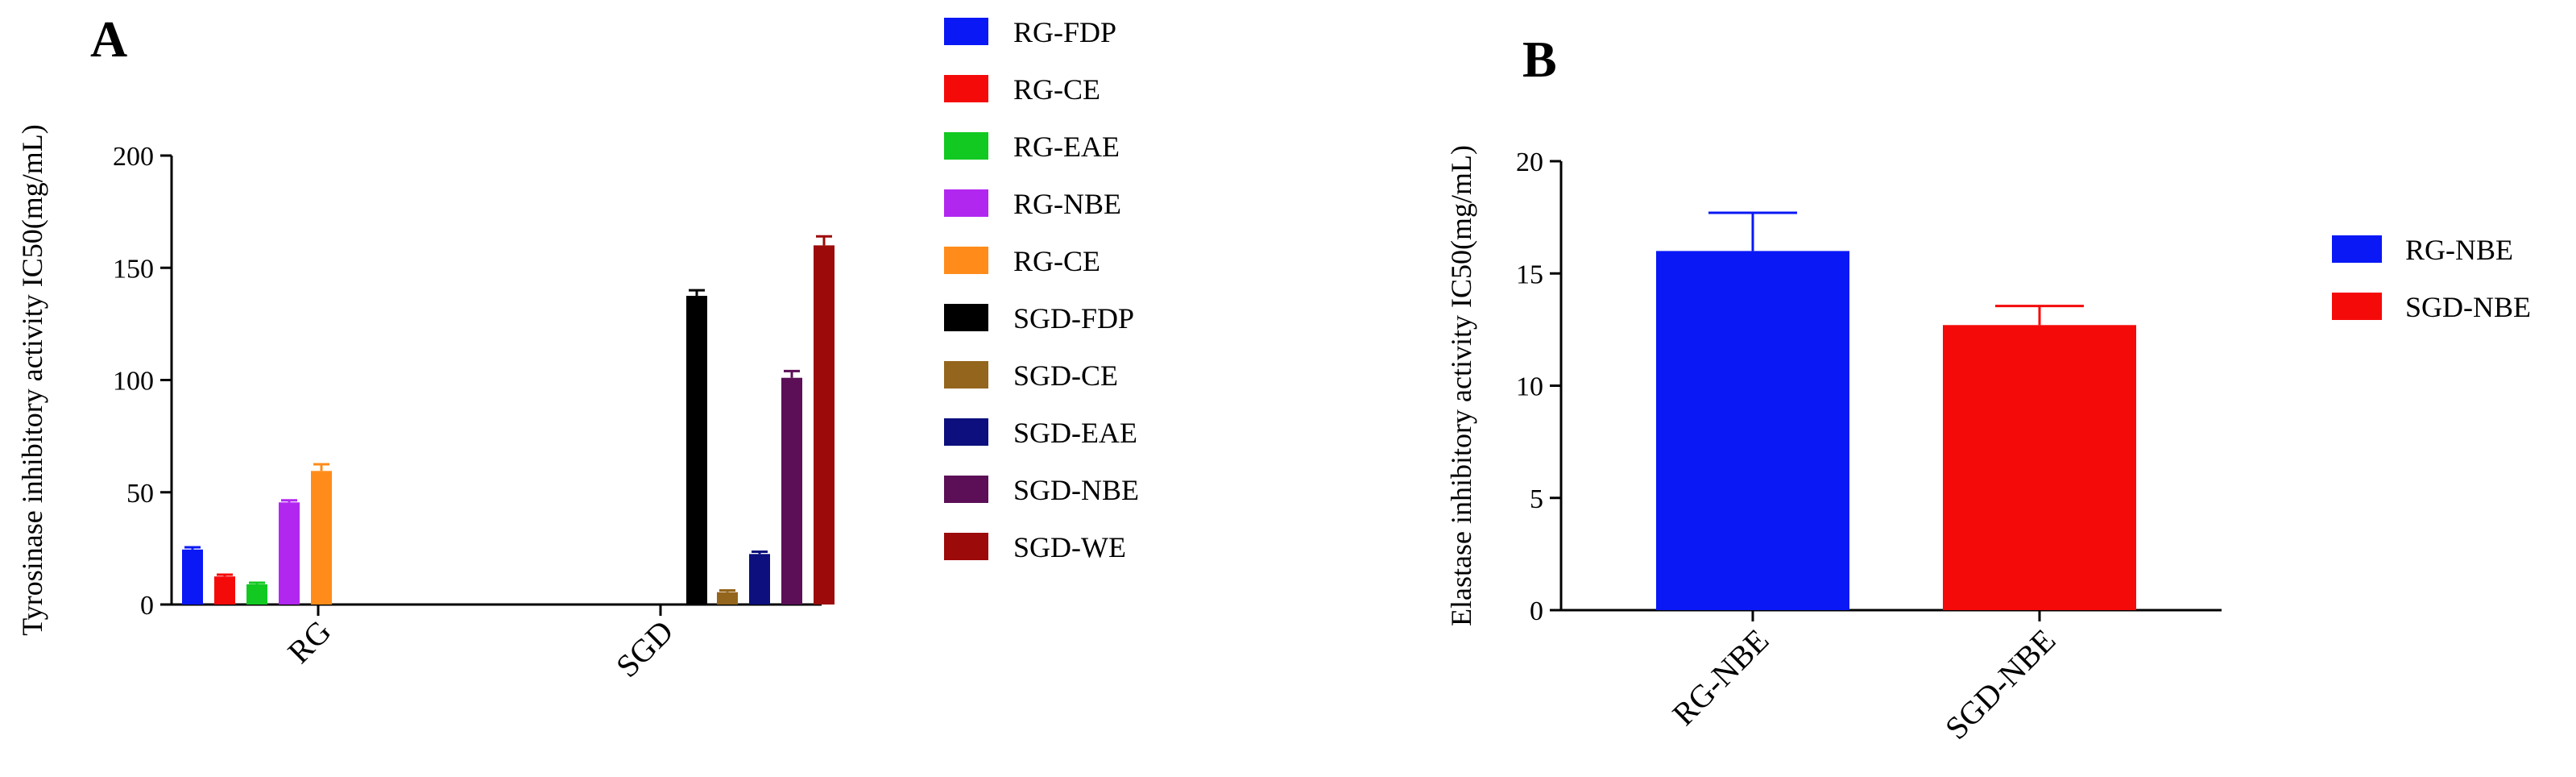 The width and height of the screenshot is (2576, 777). What do you see at coordinates (140, 494) in the screenshot?
I see `panel-a-y-tick-label: 50` at bounding box center [140, 494].